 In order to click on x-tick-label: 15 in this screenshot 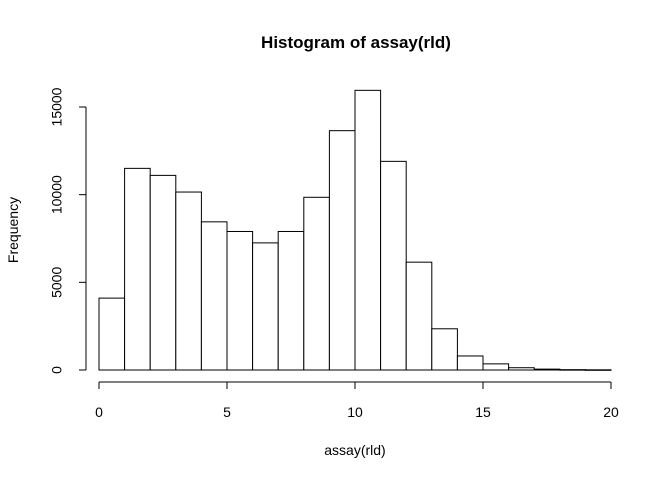, I will do `click(483, 412)`.